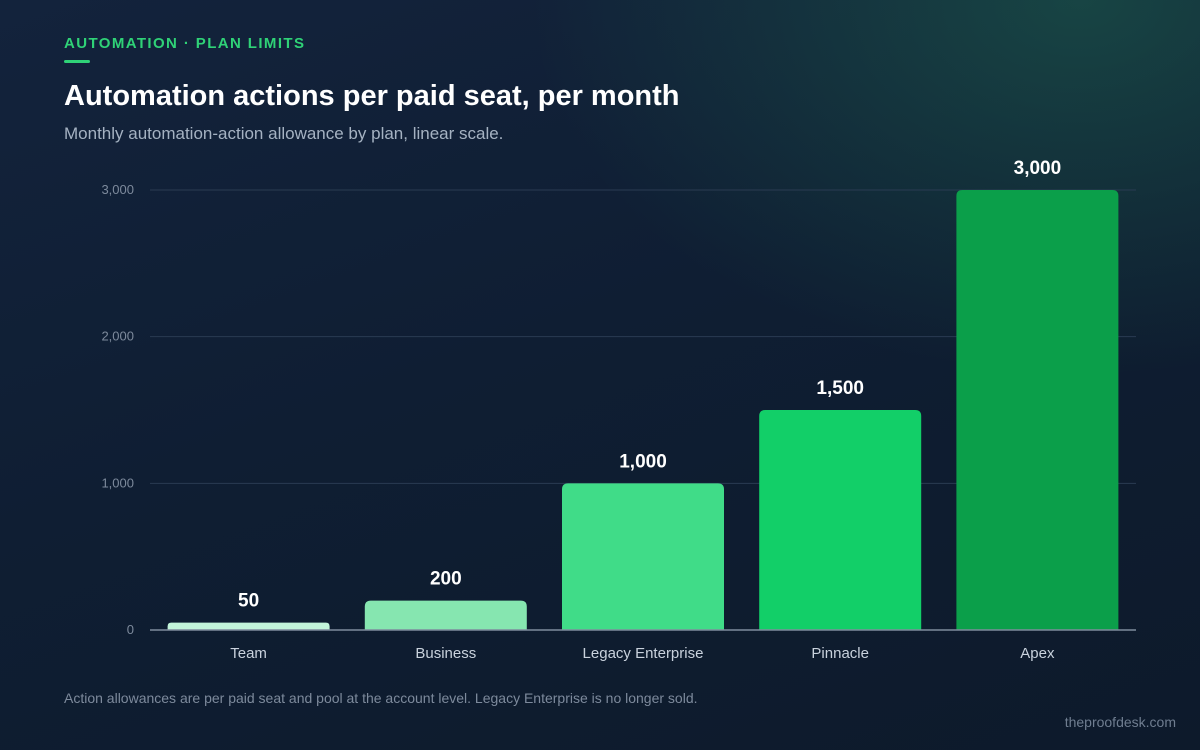 Image resolution: width=1200 pixels, height=750 pixels. I want to click on category-label: Pinnacle, so click(840, 653).